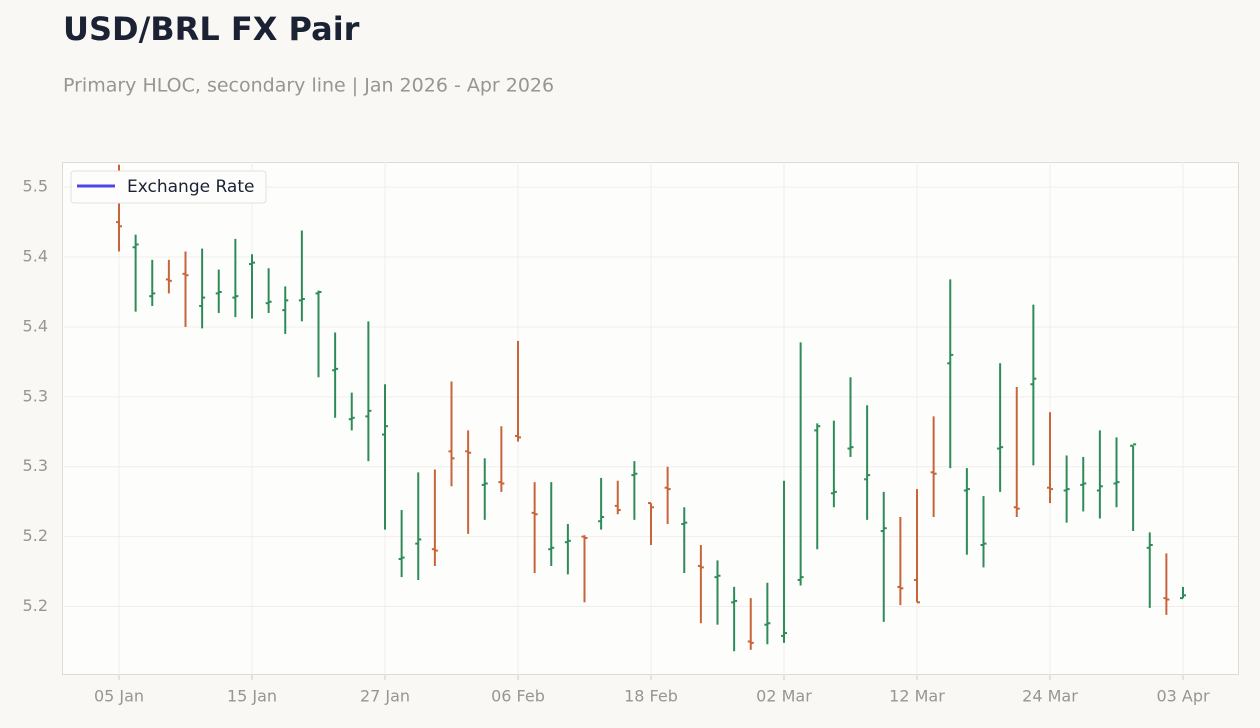 The width and height of the screenshot is (1260, 728). What do you see at coordinates (190, 187) in the screenshot?
I see `legend-label: Exchange Rate` at bounding box center [190, 187].